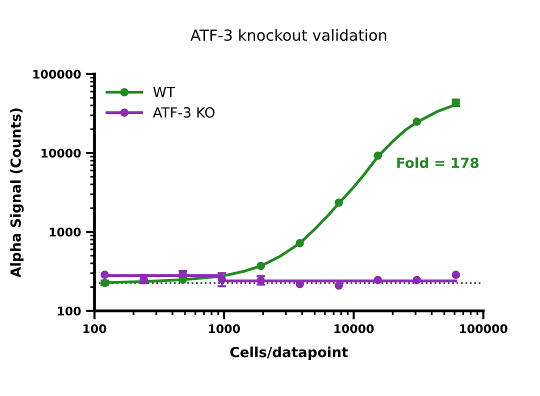 This screenshot has height=396, width=540. I want to click on legend-label: WT, so click(164, 92).